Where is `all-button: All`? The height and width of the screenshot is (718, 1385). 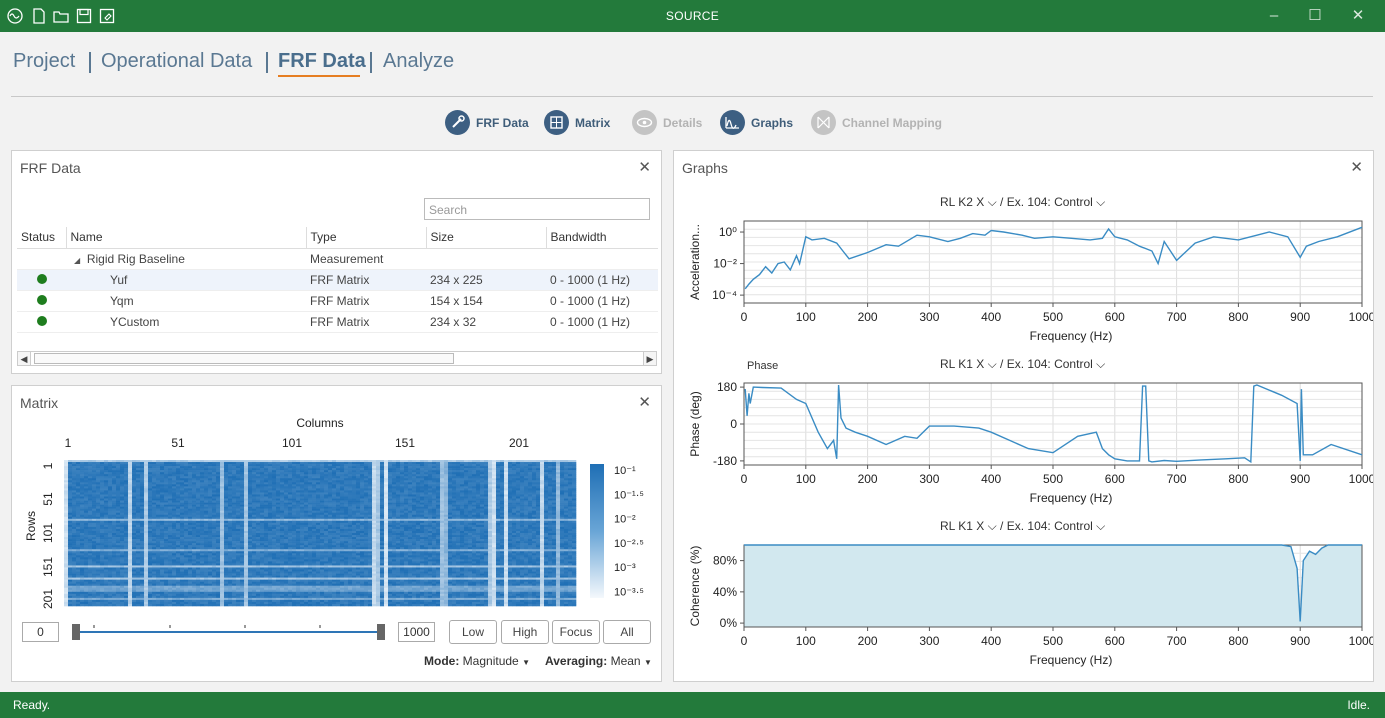 all-button: All is located at coordinates (627, 632).